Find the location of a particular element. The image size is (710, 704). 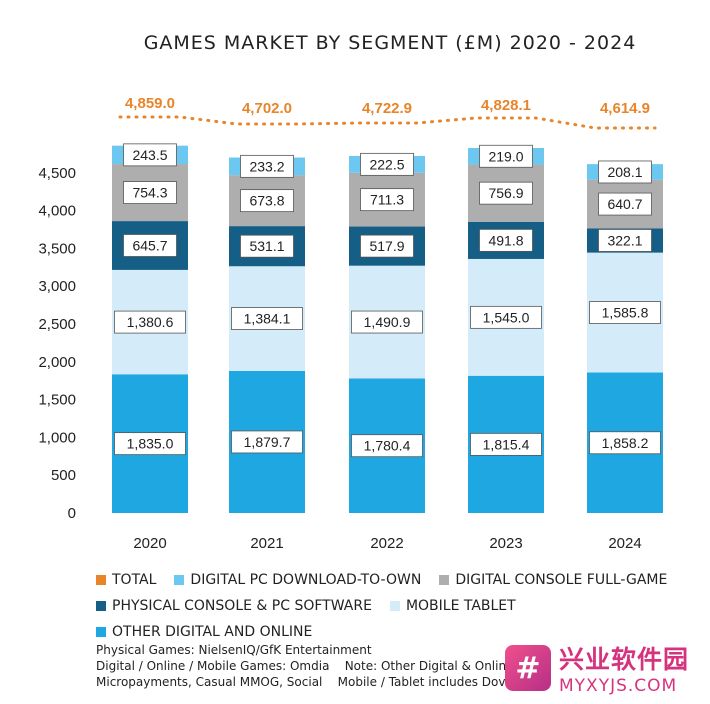

data-label: 1,490.9 is located at coordinates (387, 322).